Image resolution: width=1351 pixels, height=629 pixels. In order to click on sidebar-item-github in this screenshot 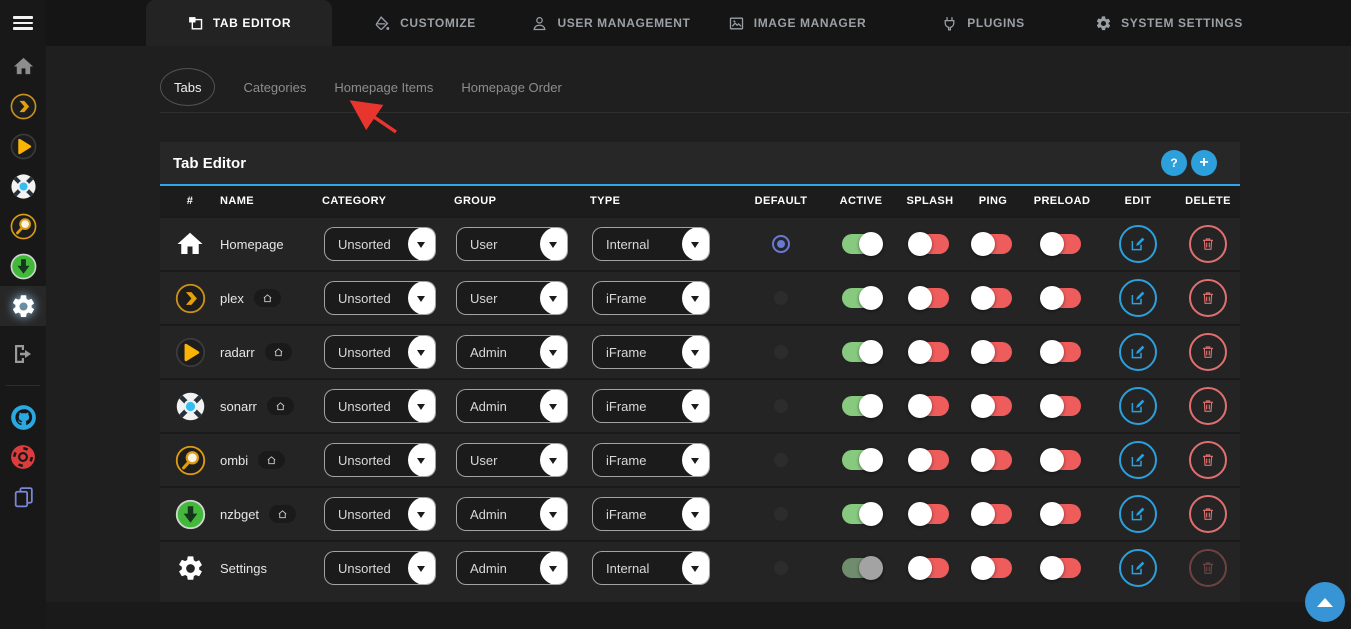, I will do `click(23, 417)`.